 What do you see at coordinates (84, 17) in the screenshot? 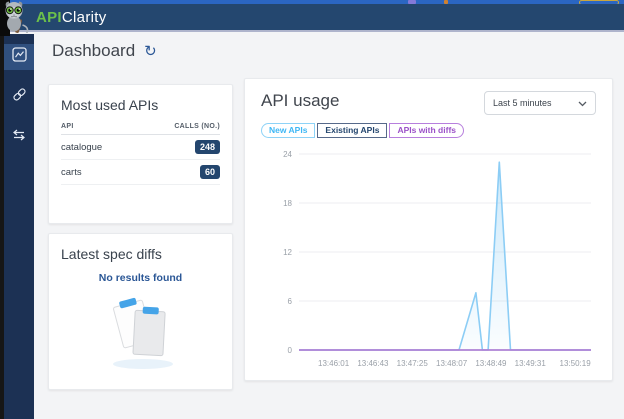
I see `brand-clarity-text: Clarity` at bounding box center [84, 17].